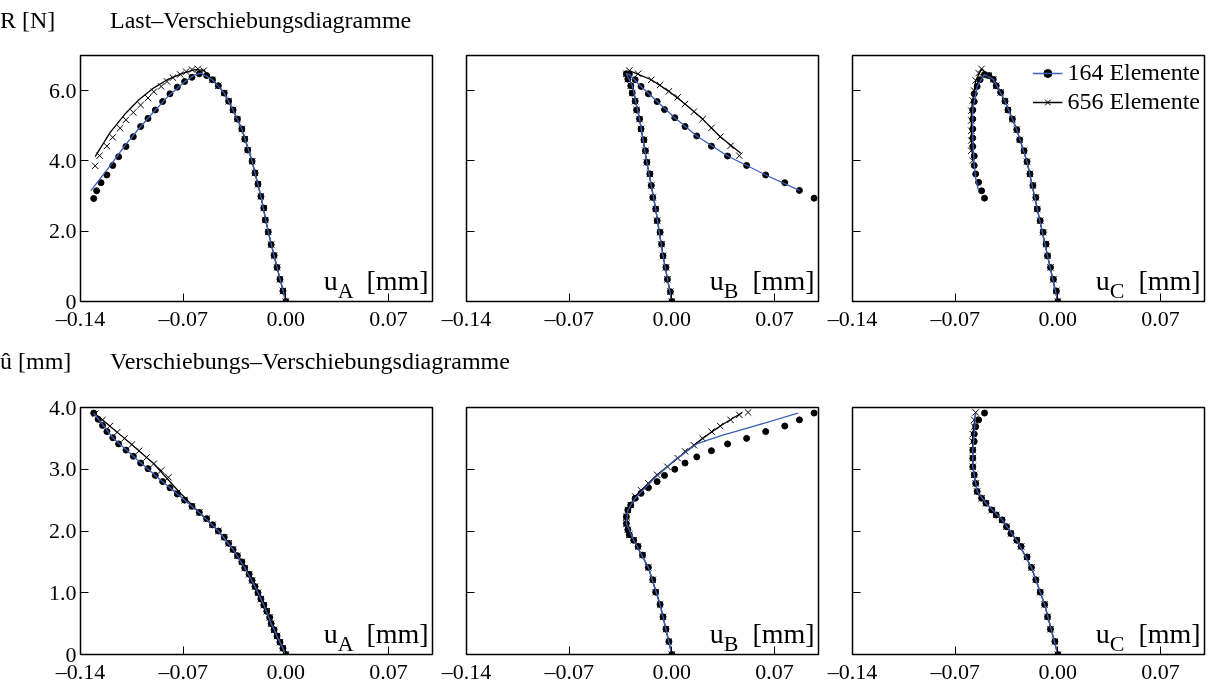  I want to click on y-tick-label: 1.0, so click(63, 592).